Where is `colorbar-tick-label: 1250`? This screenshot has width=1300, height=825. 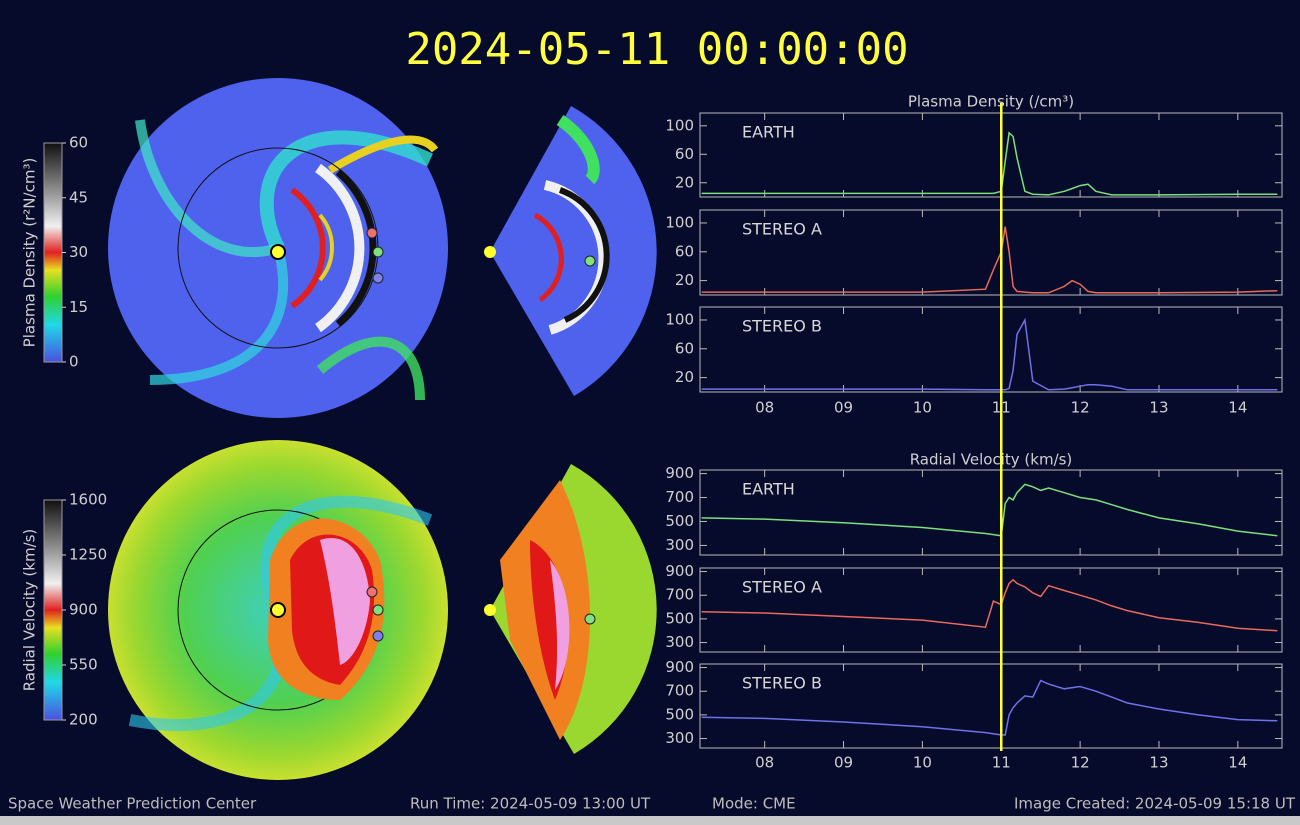 colorbar-tick-label: 1250 is located at coordinates (88, 555).